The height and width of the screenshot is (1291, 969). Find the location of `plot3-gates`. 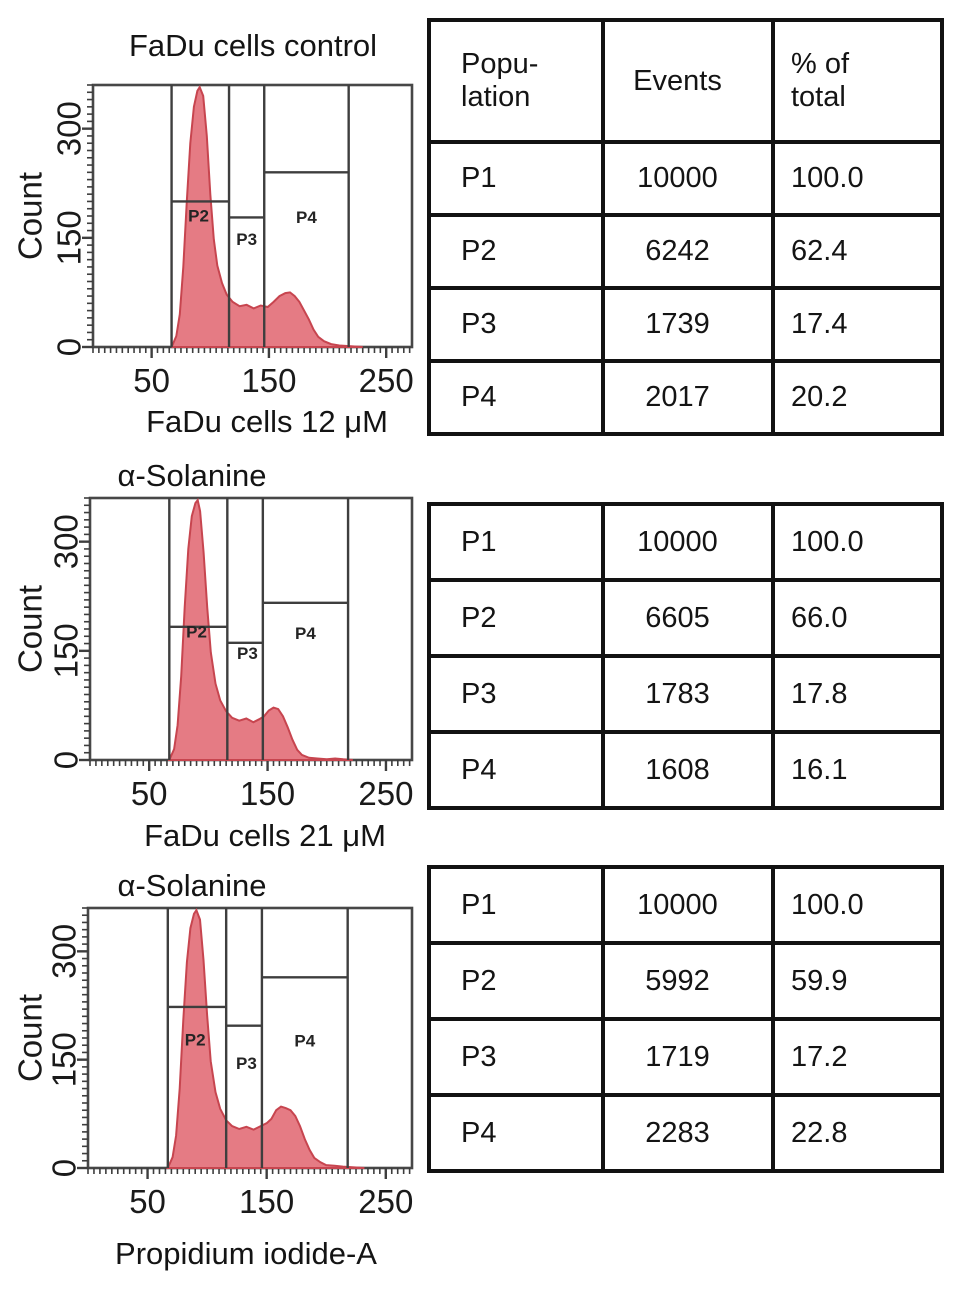

plot3-gates is located at coordinates (257, 1038).